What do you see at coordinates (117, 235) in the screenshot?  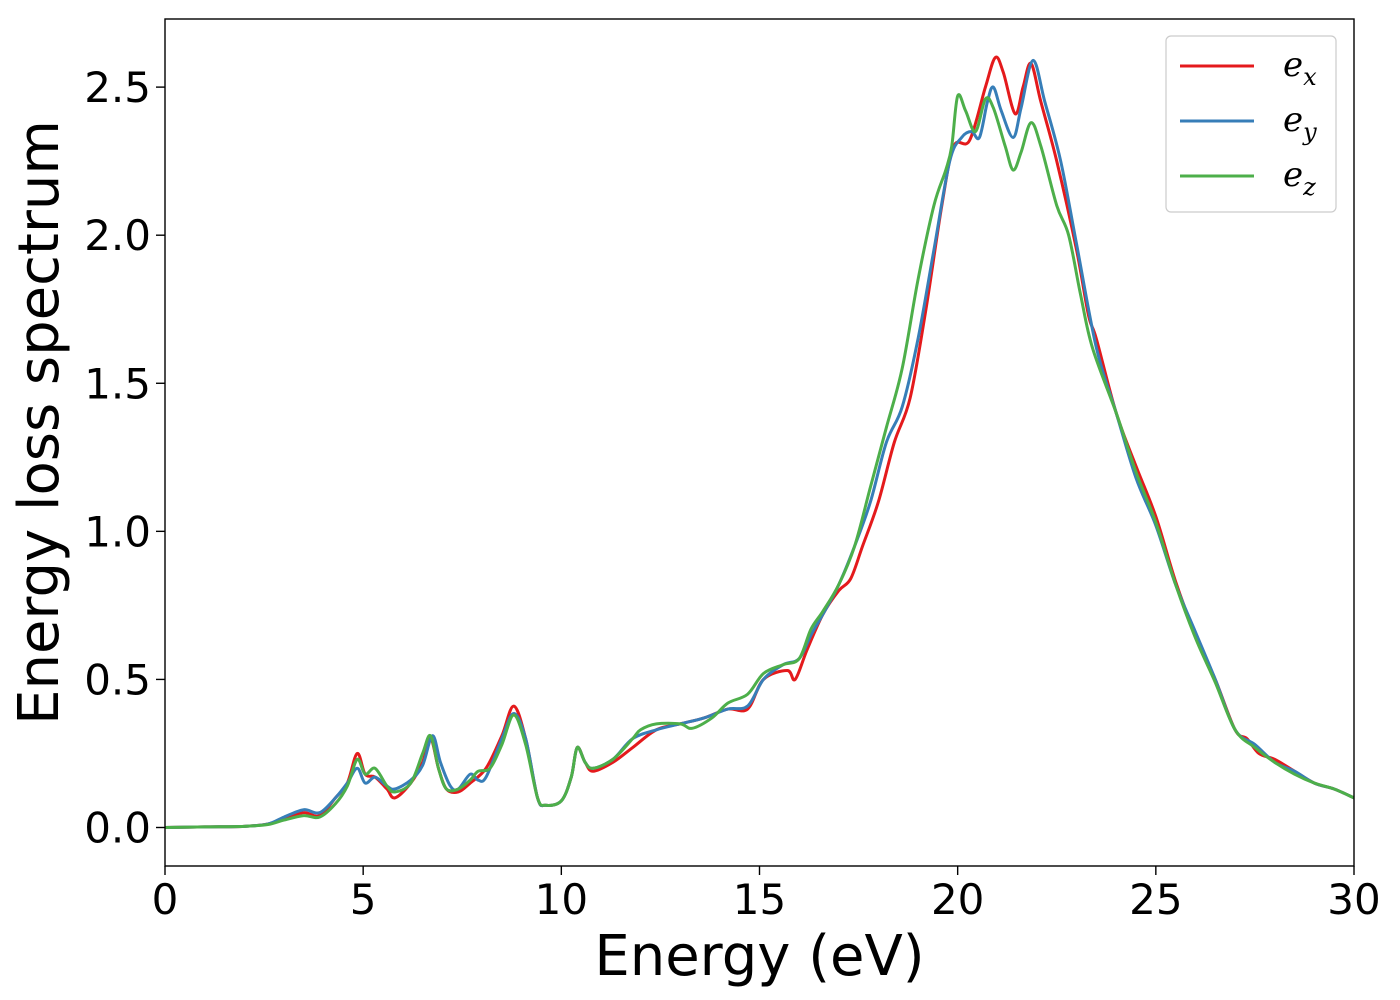 I see `y-tick-label: 2.0` at bounding box center [117, 235].